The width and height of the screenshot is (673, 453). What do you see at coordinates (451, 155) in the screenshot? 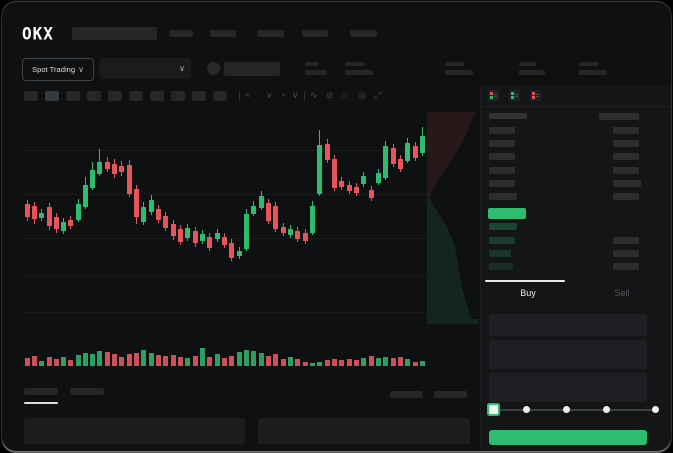
I see `depth-asks-area` at bounding box center [451, 155].